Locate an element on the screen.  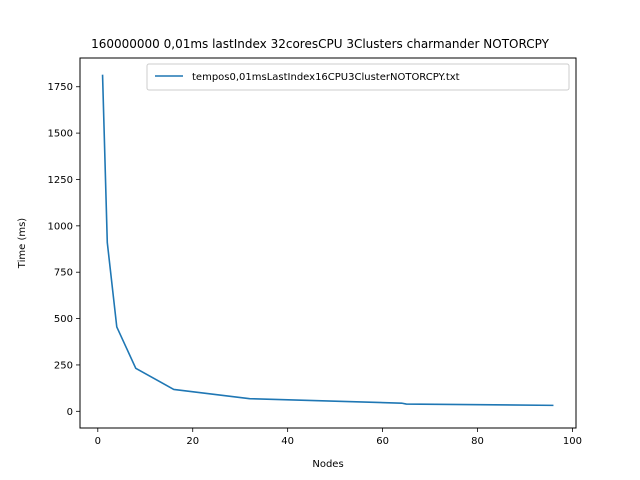
y-axis-label: Time (ms) is located at coordinates (22, 244).